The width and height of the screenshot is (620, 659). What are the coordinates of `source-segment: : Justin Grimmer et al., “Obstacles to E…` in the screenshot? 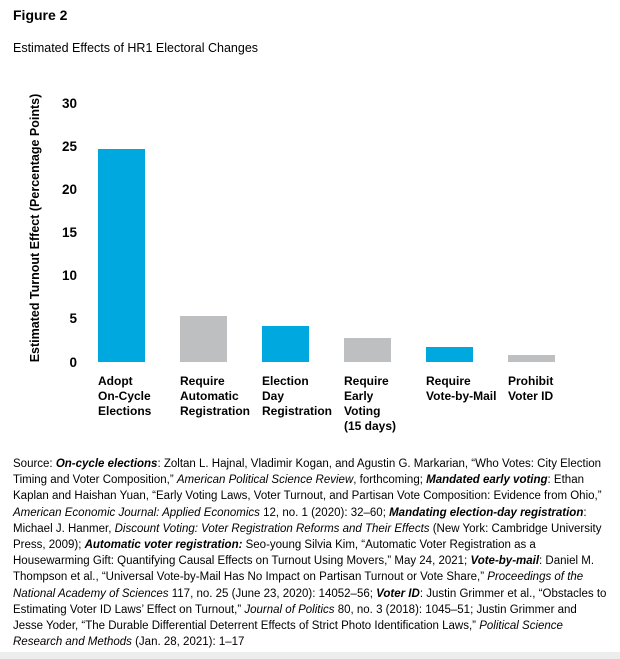 It's located at (310, 601).